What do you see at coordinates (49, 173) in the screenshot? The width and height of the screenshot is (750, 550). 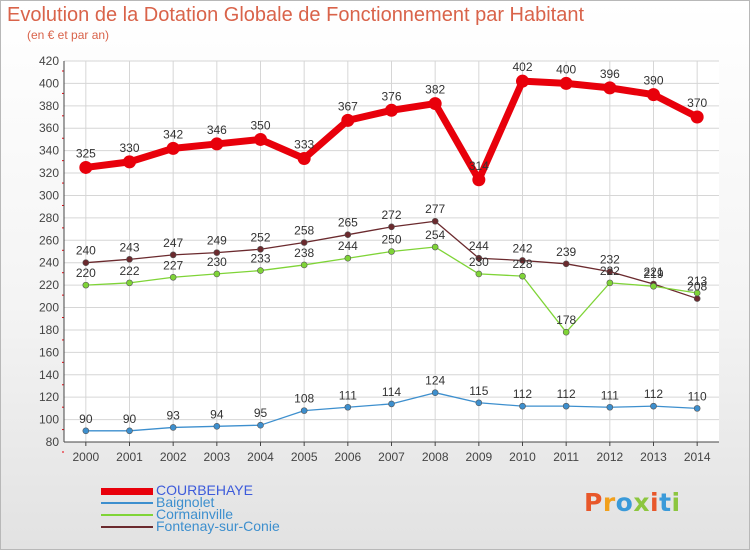 I see `y-tick-label: 320` at bounding box center [49, 173].